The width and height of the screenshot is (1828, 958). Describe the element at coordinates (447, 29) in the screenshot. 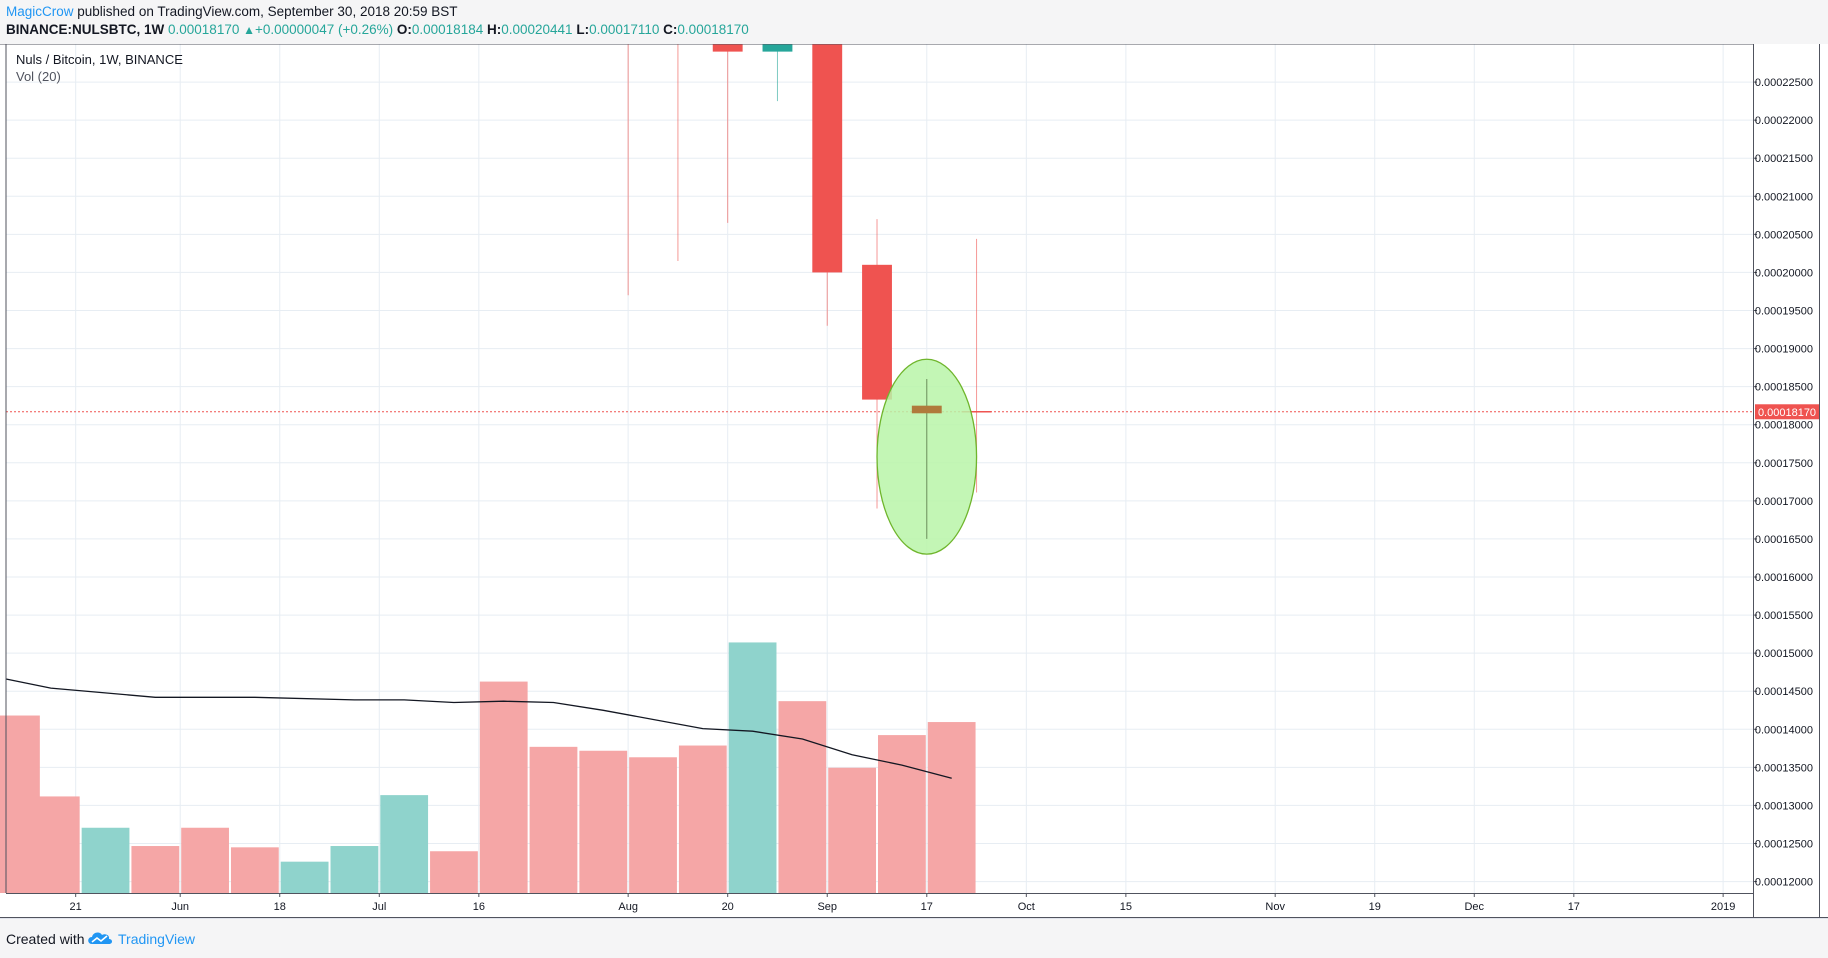

I see `open-value: 0.00018184` at that location.